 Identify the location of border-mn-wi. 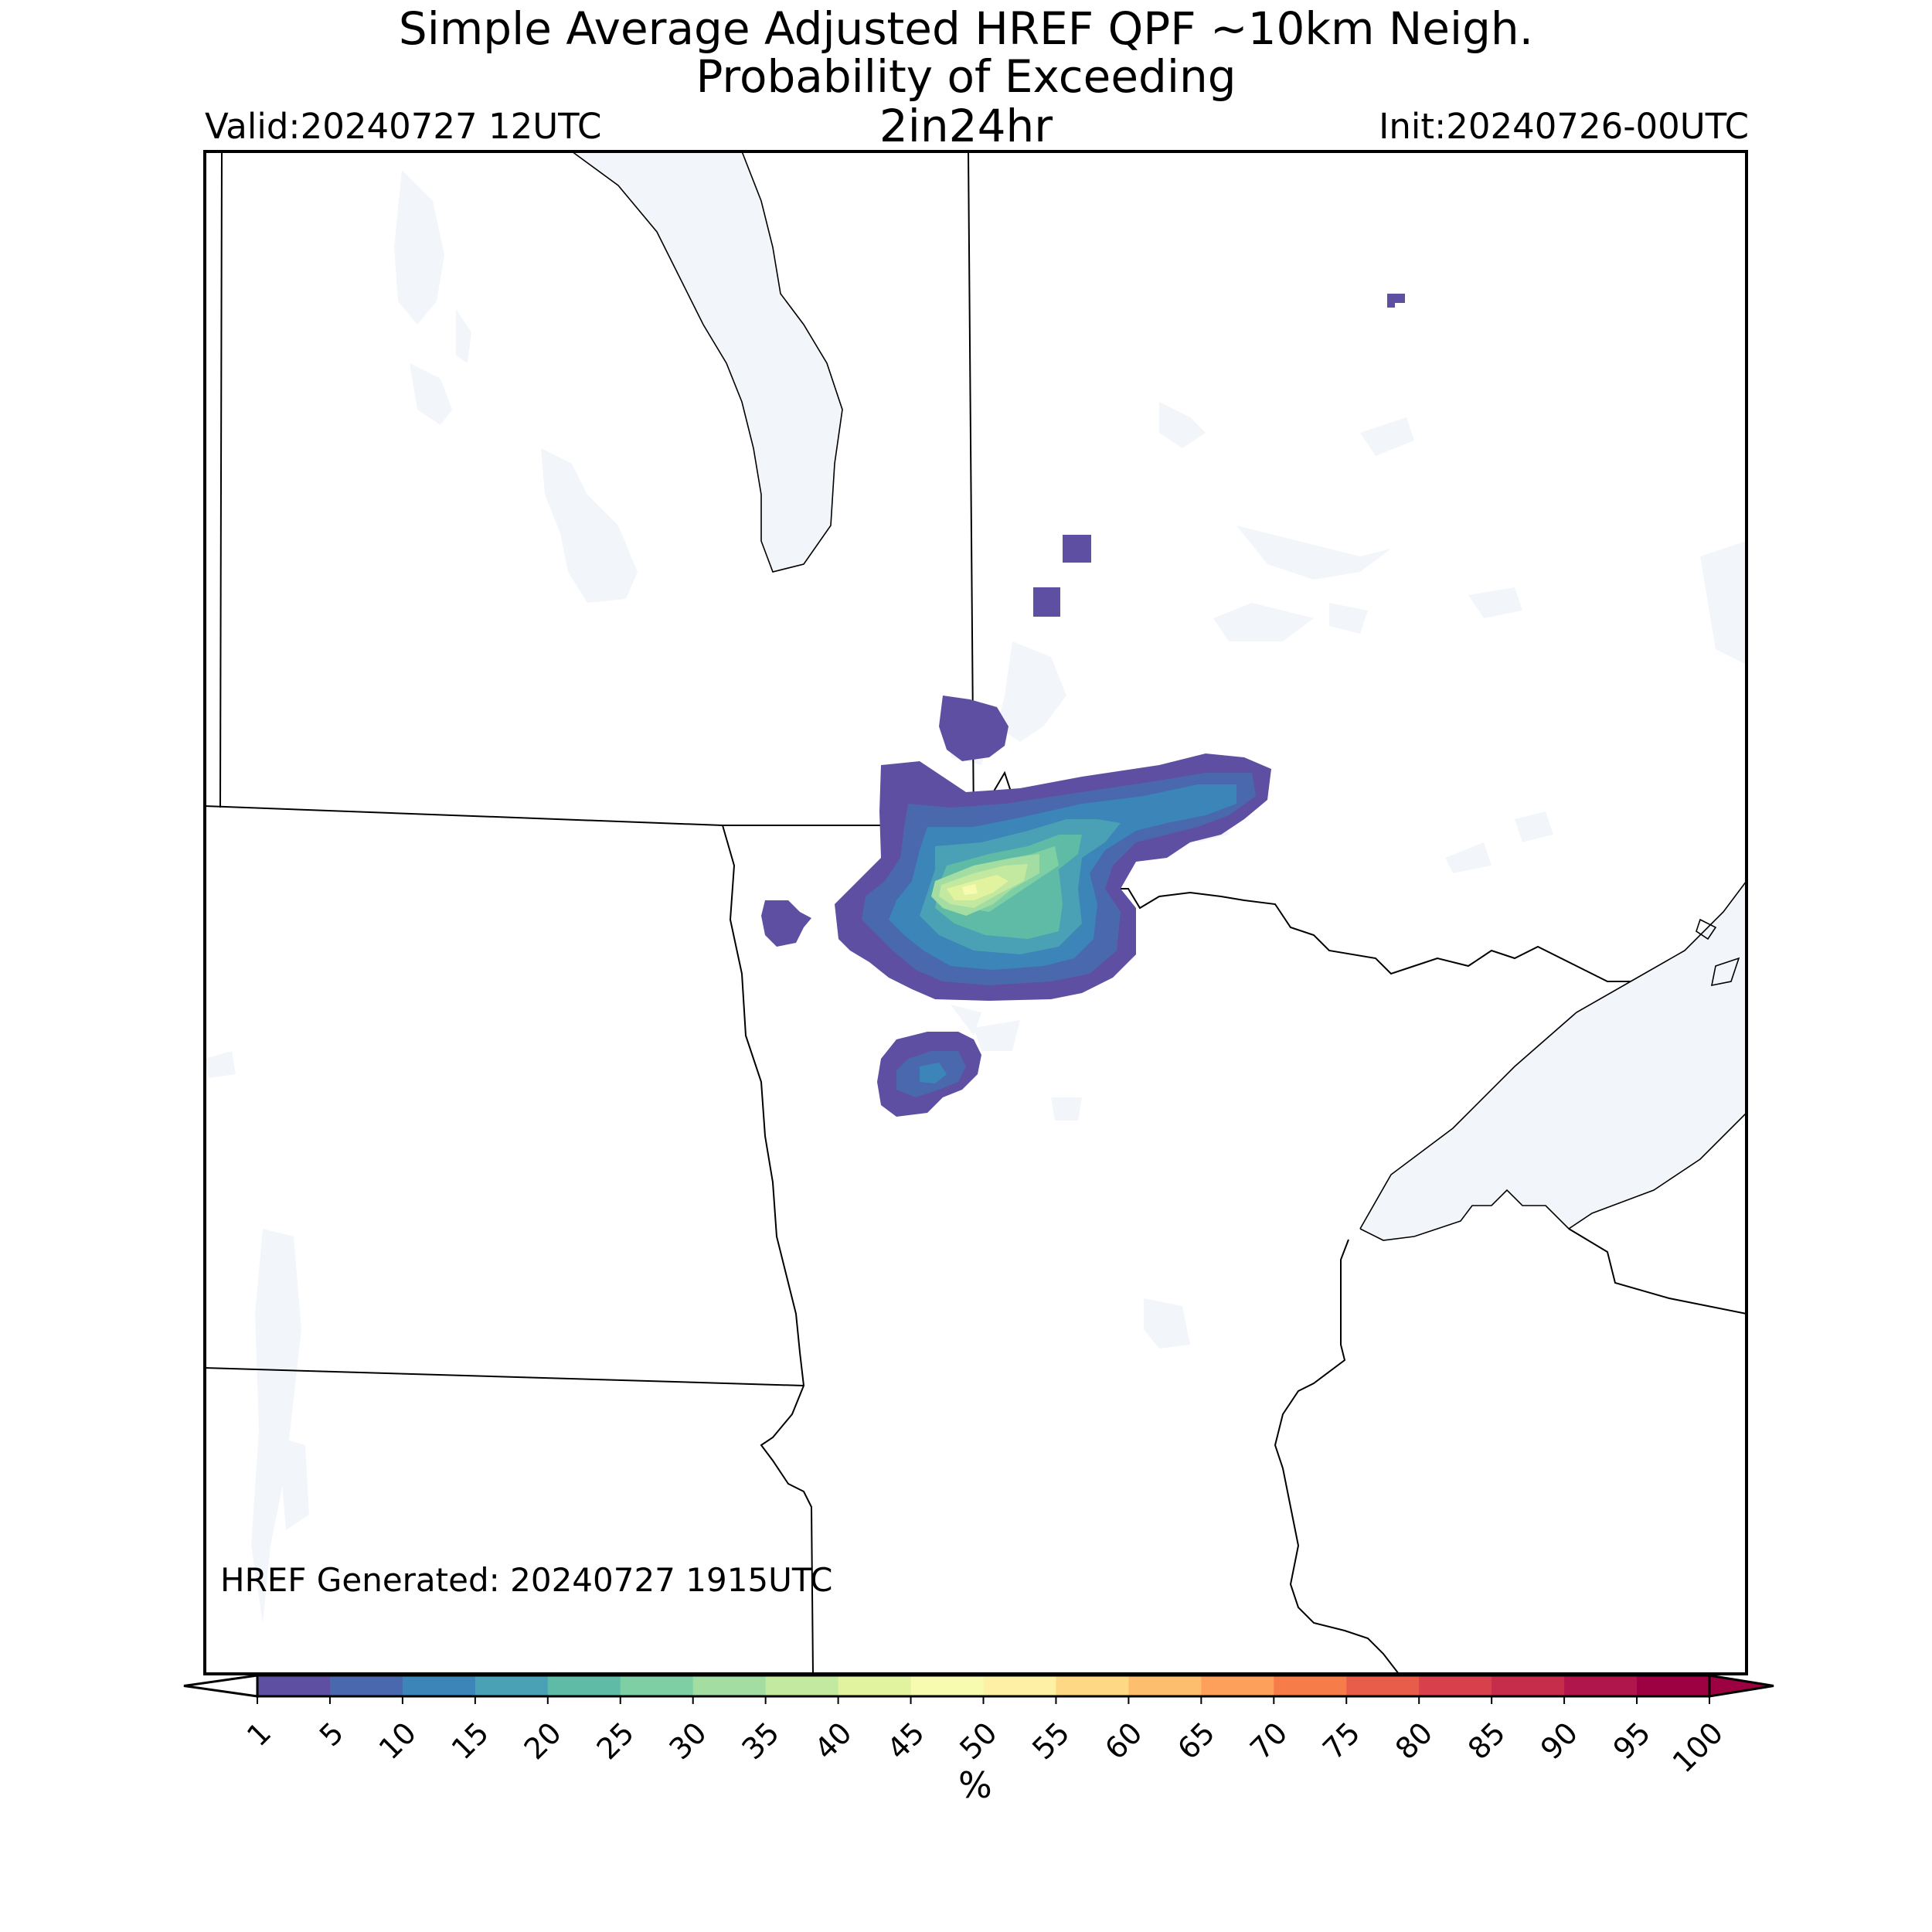
(1337, 1456).